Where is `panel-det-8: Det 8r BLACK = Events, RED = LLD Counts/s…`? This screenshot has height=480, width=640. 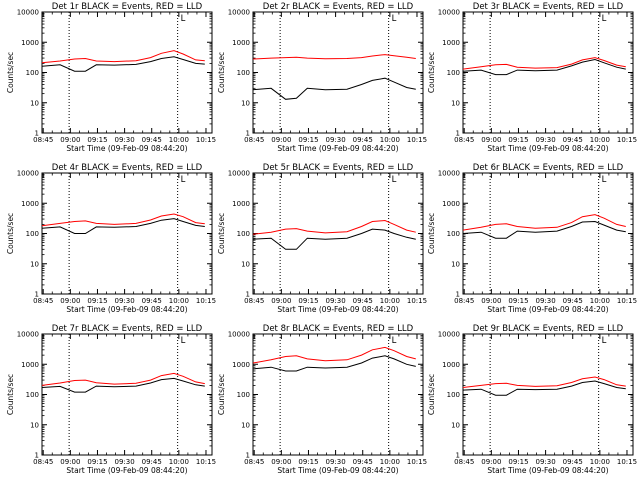
panel-det-8: Det 8r BLACK = Events, RED = LLD Counts/s… is located at coordinates (322, 399).